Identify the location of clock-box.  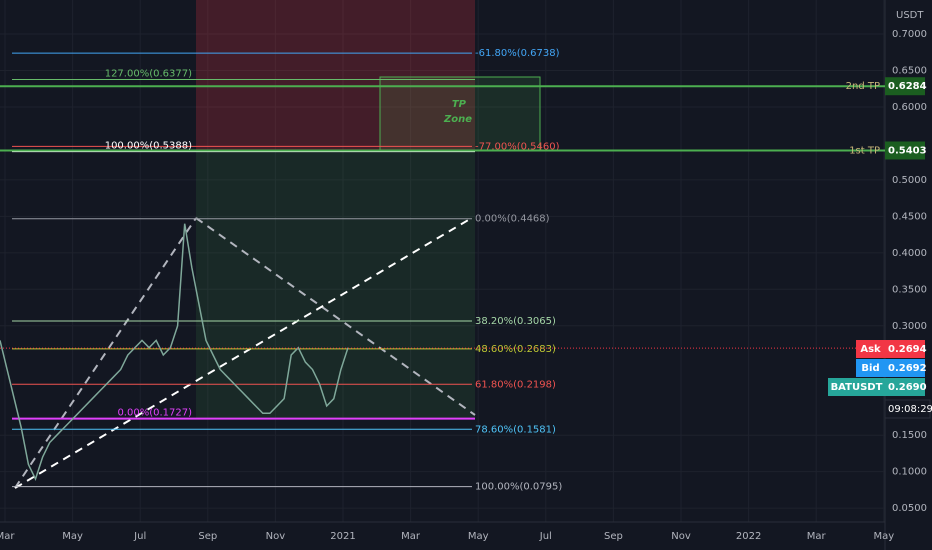
(907, 409).